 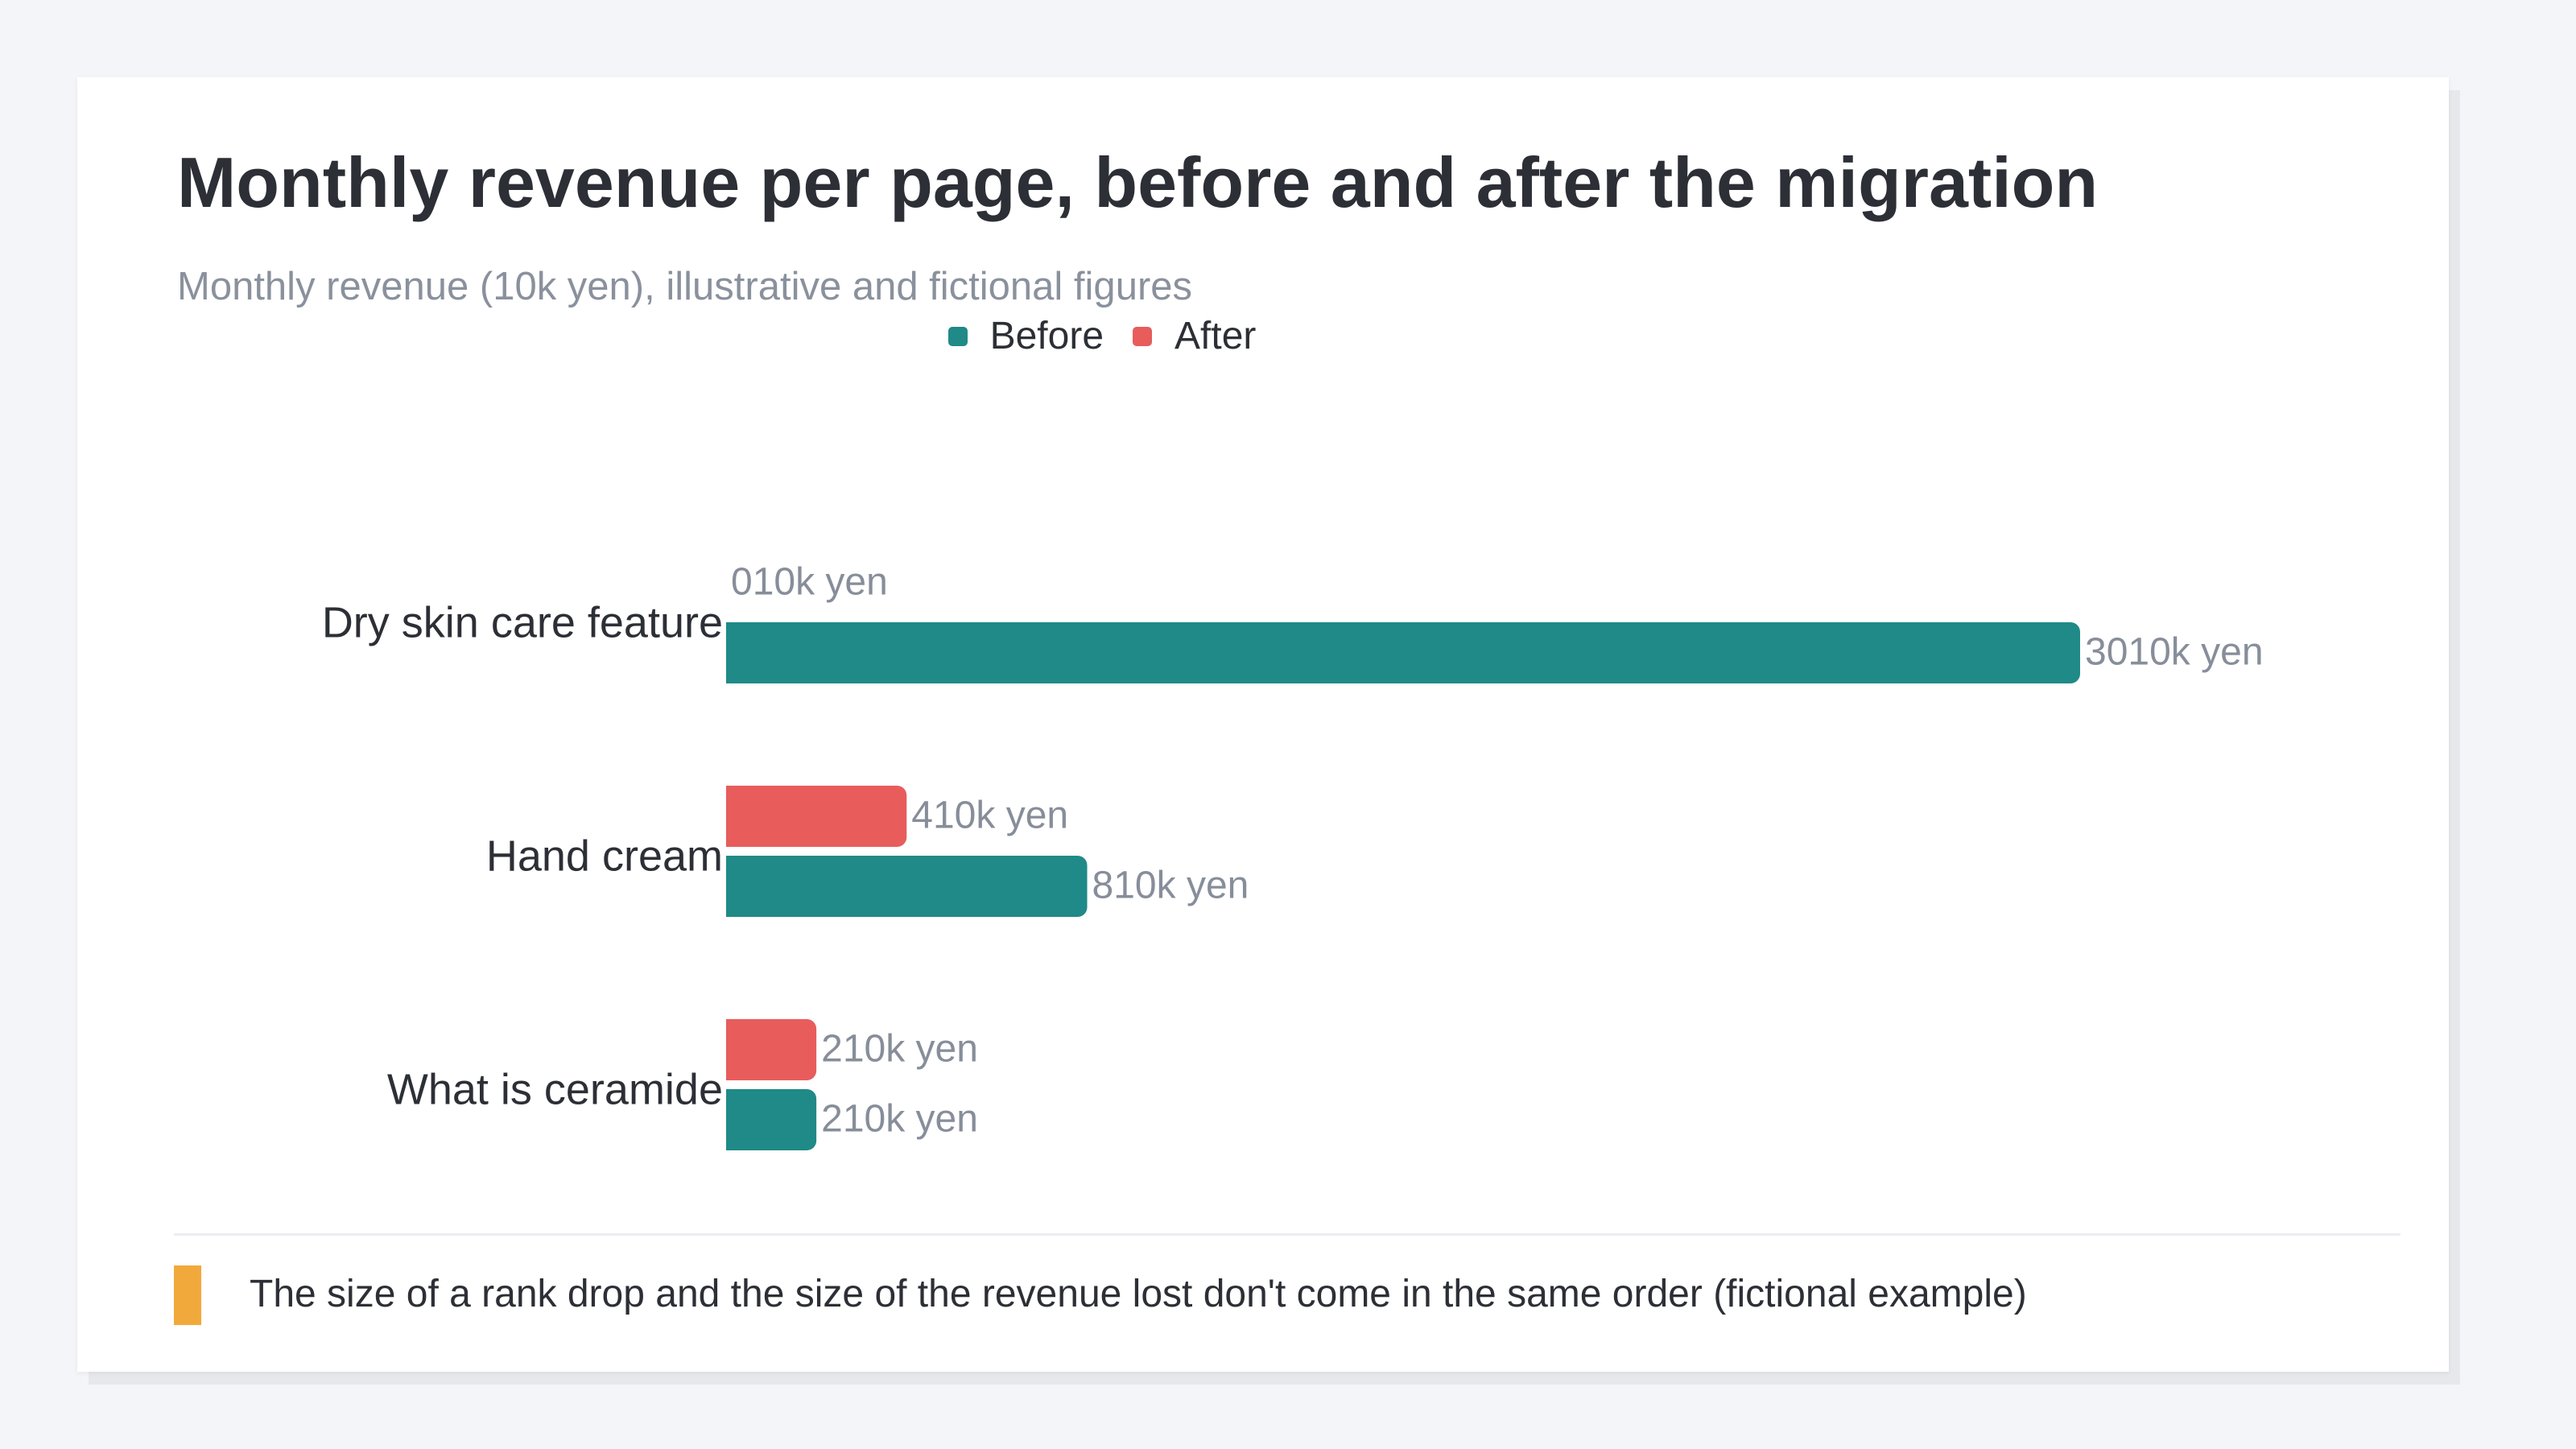 What do you see at coordinates (957, 336) in the screenshot?
I see `legend-swatch-before` at bounding box center [957, 336].